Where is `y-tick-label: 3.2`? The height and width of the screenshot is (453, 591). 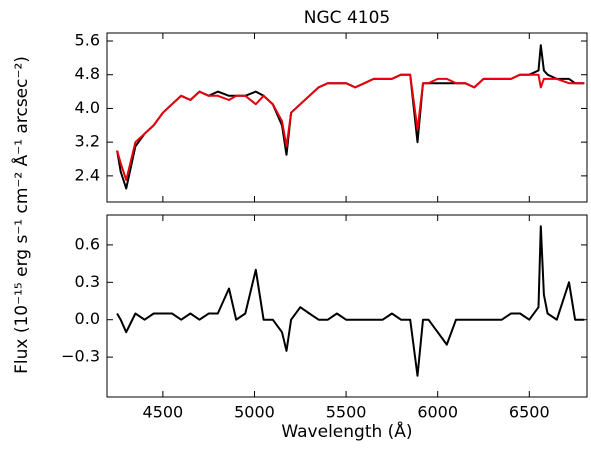 y-tick-label: 3.2 is located at coordinates (87, 141).